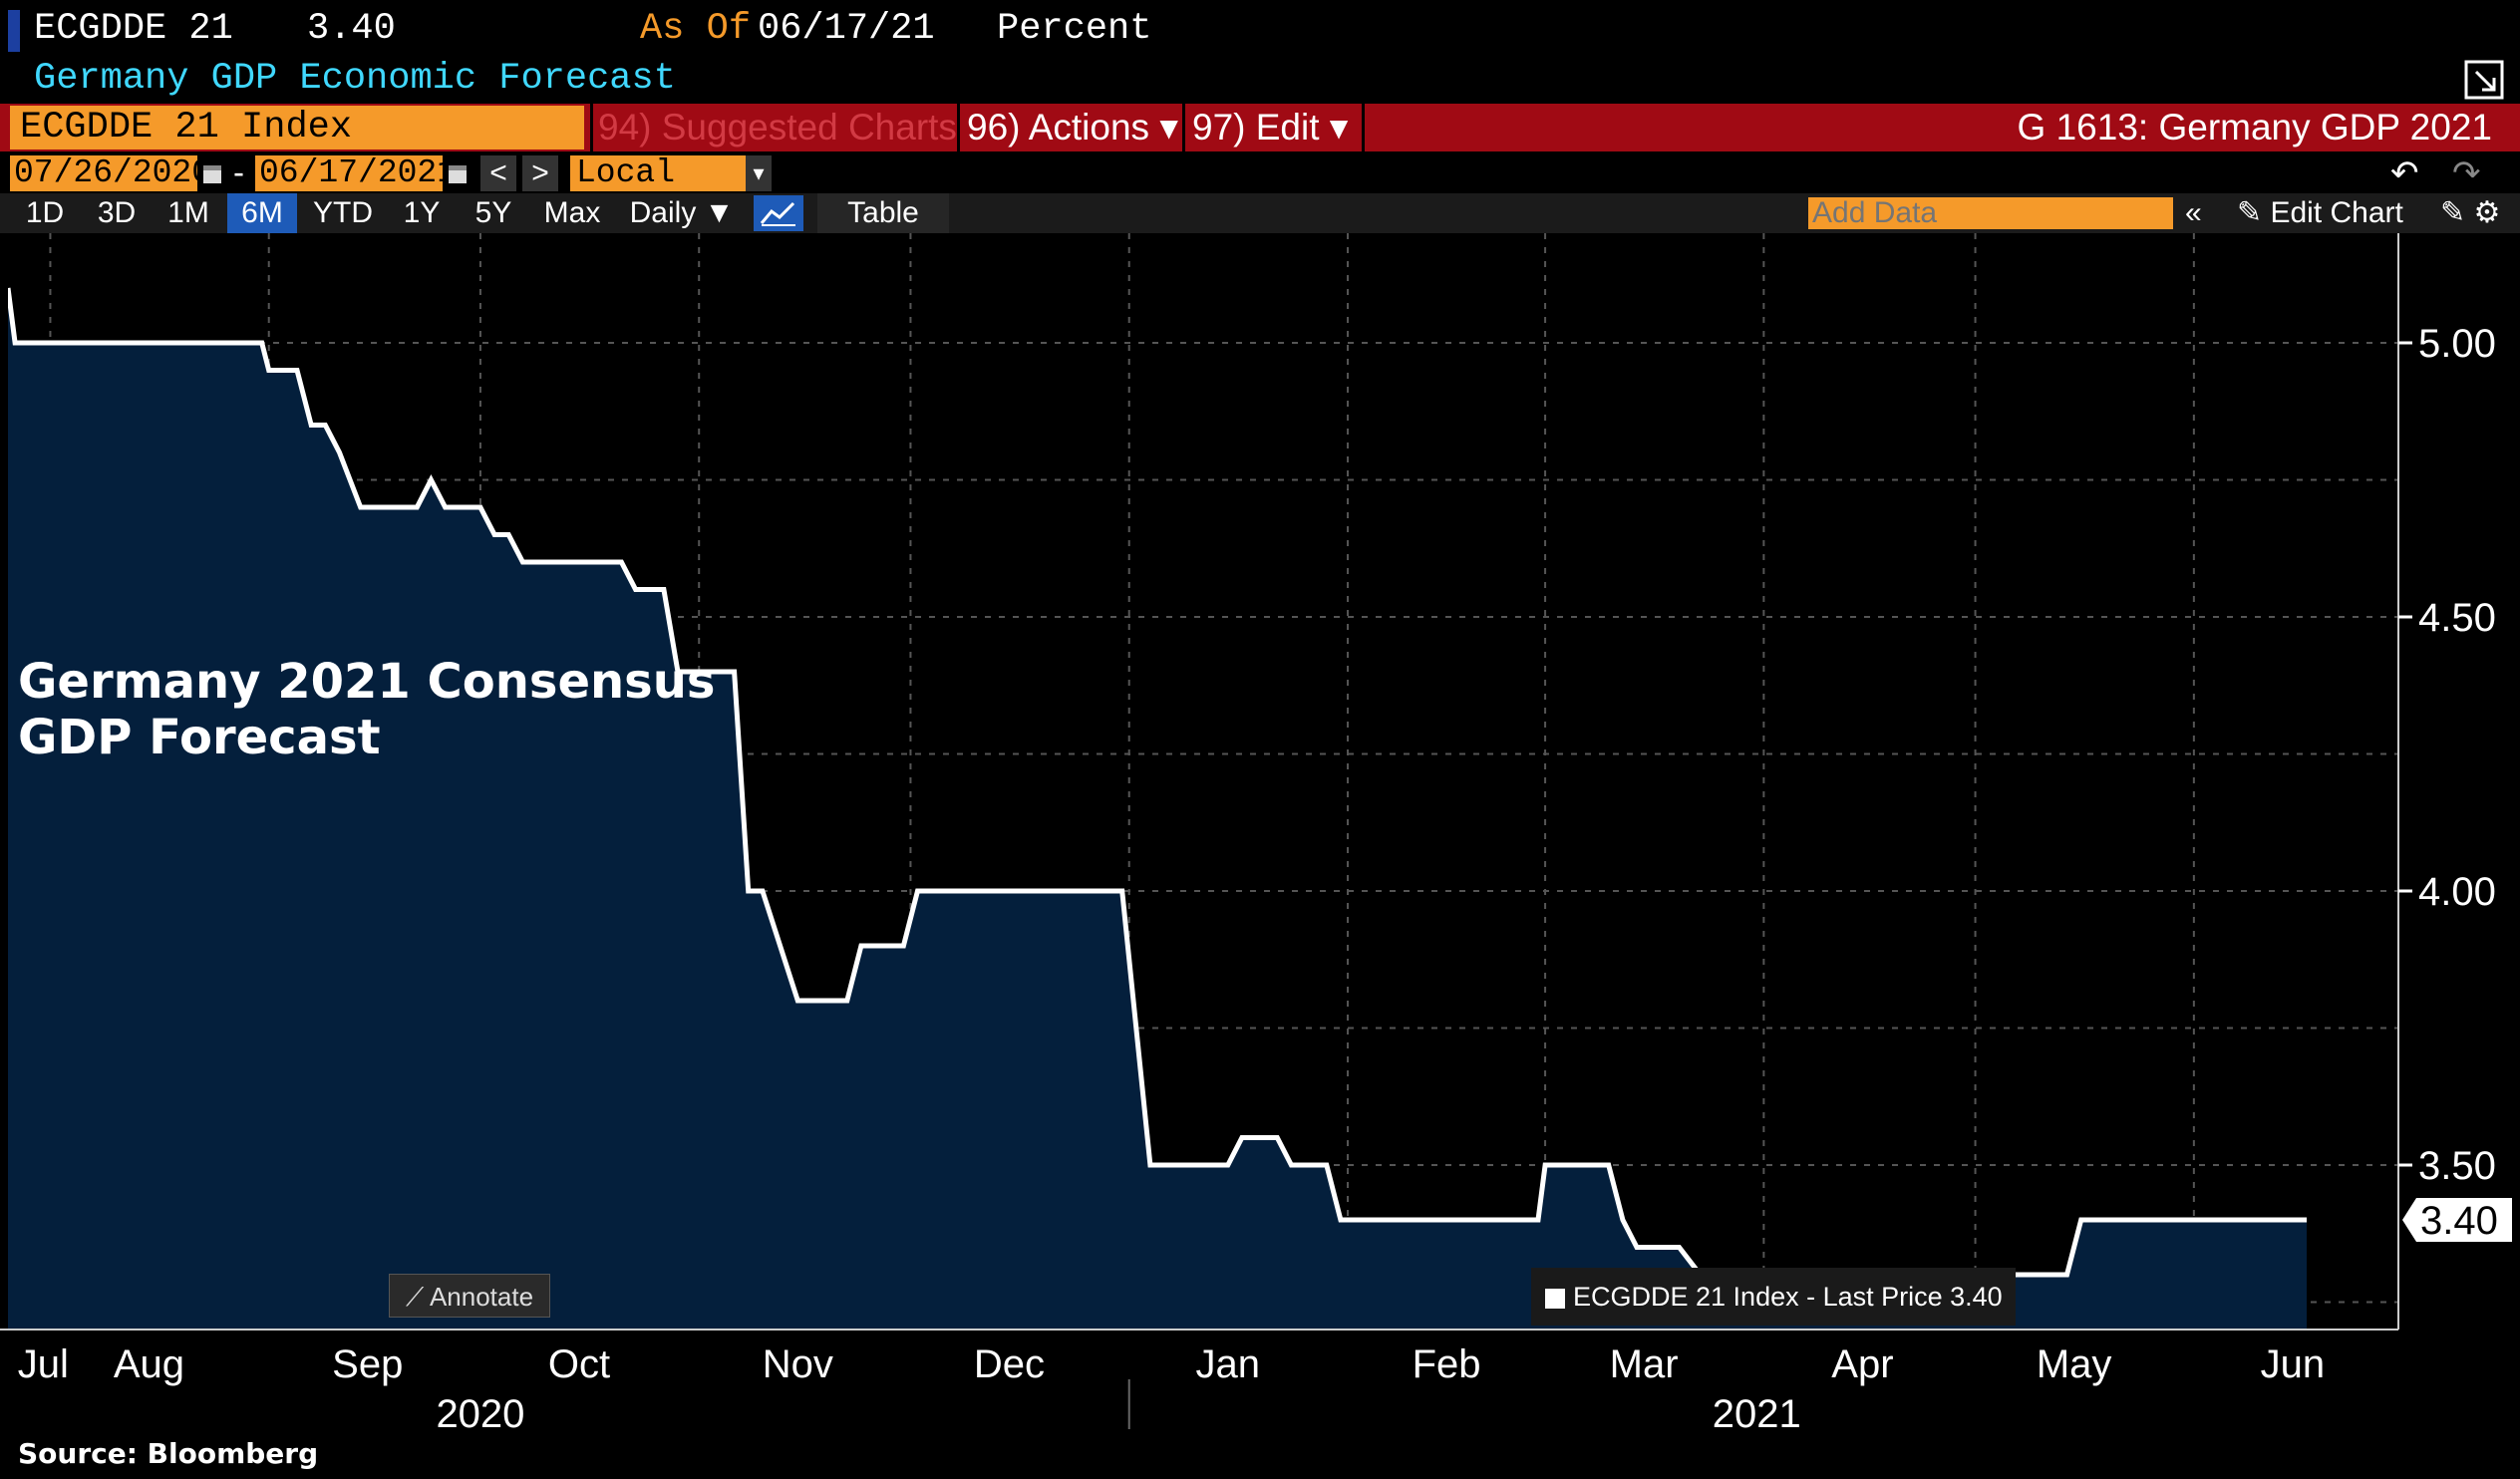 The height and width of the screenshot is (1479, 2520). I want to click on annotate-button: ⟋ Annotate, so click(469, 1296).